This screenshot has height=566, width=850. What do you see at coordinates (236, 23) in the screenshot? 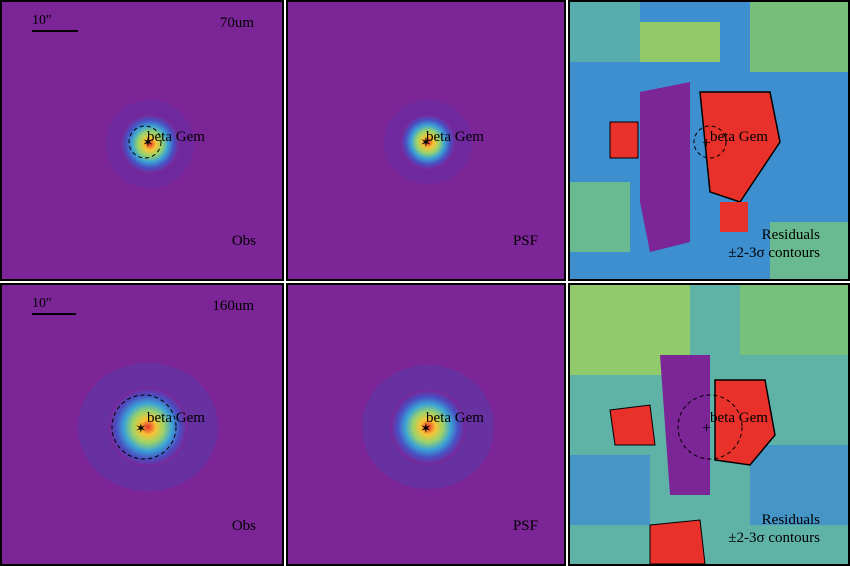
I see `band-label: 70um` at bounding box center [236, 23].